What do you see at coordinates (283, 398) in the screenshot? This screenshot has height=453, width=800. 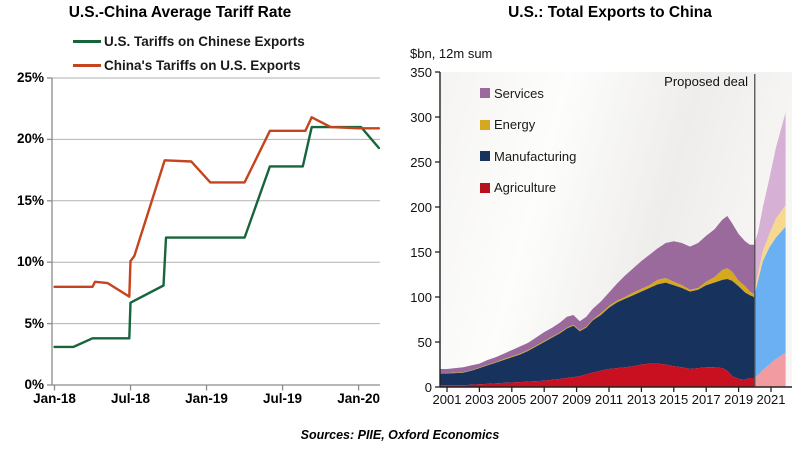 I see `left-x-tick-label: Jul-19` at bounding box center [283, 398].